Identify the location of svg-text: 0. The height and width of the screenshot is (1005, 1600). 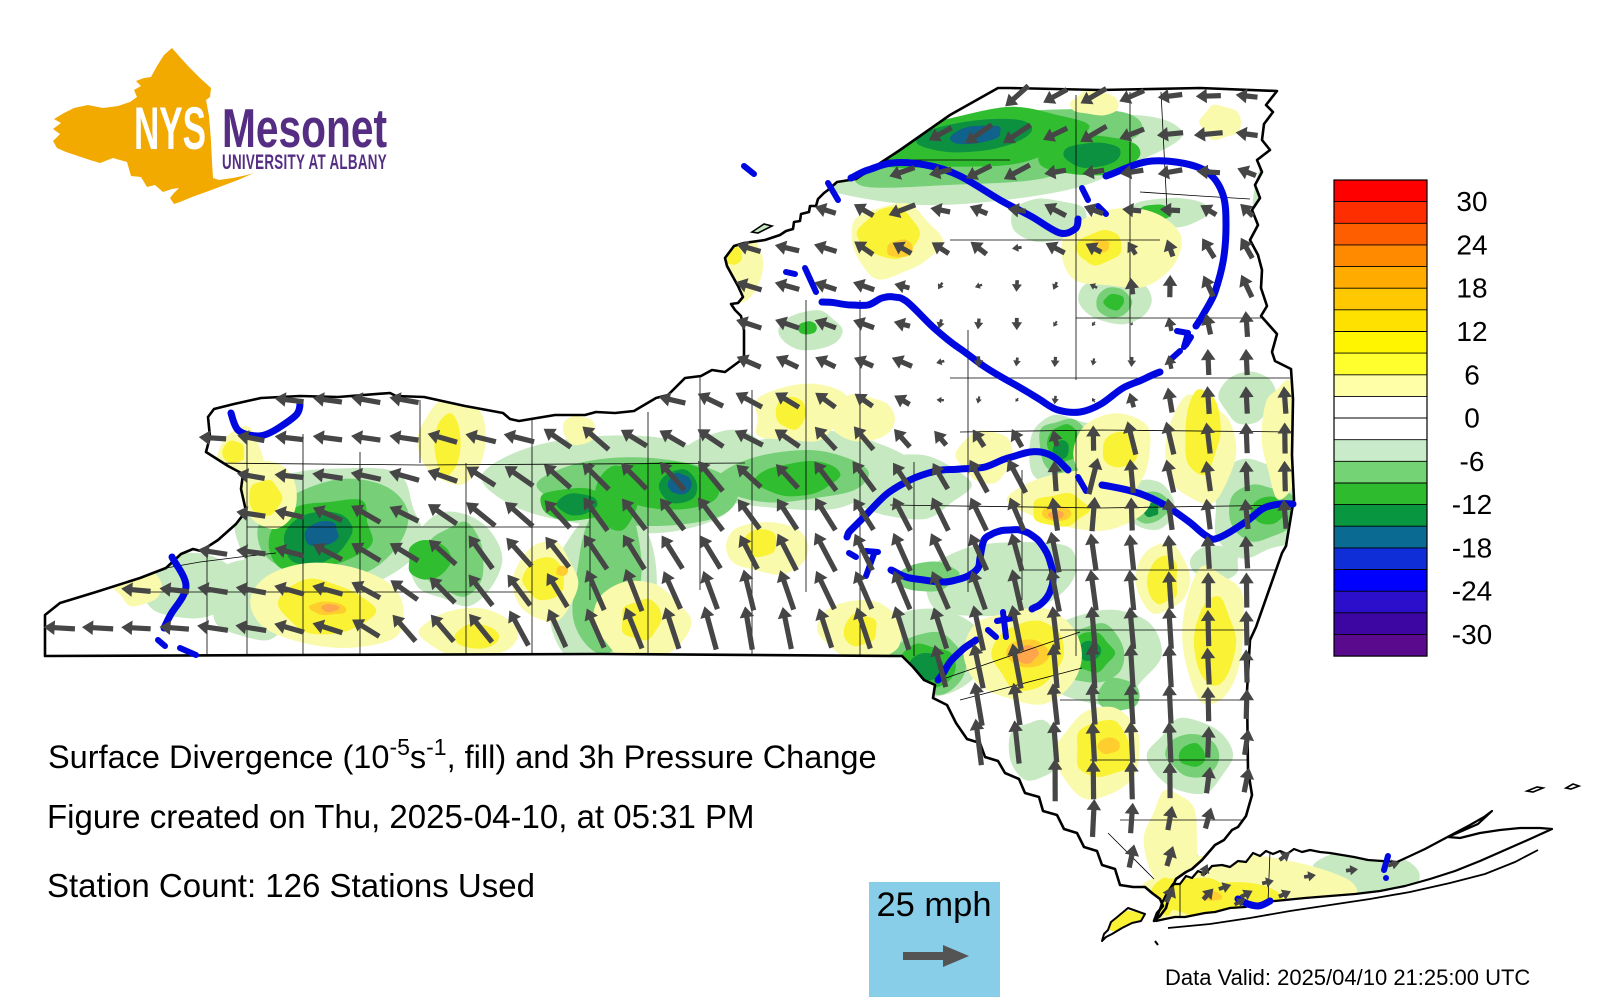
(1472, 418).